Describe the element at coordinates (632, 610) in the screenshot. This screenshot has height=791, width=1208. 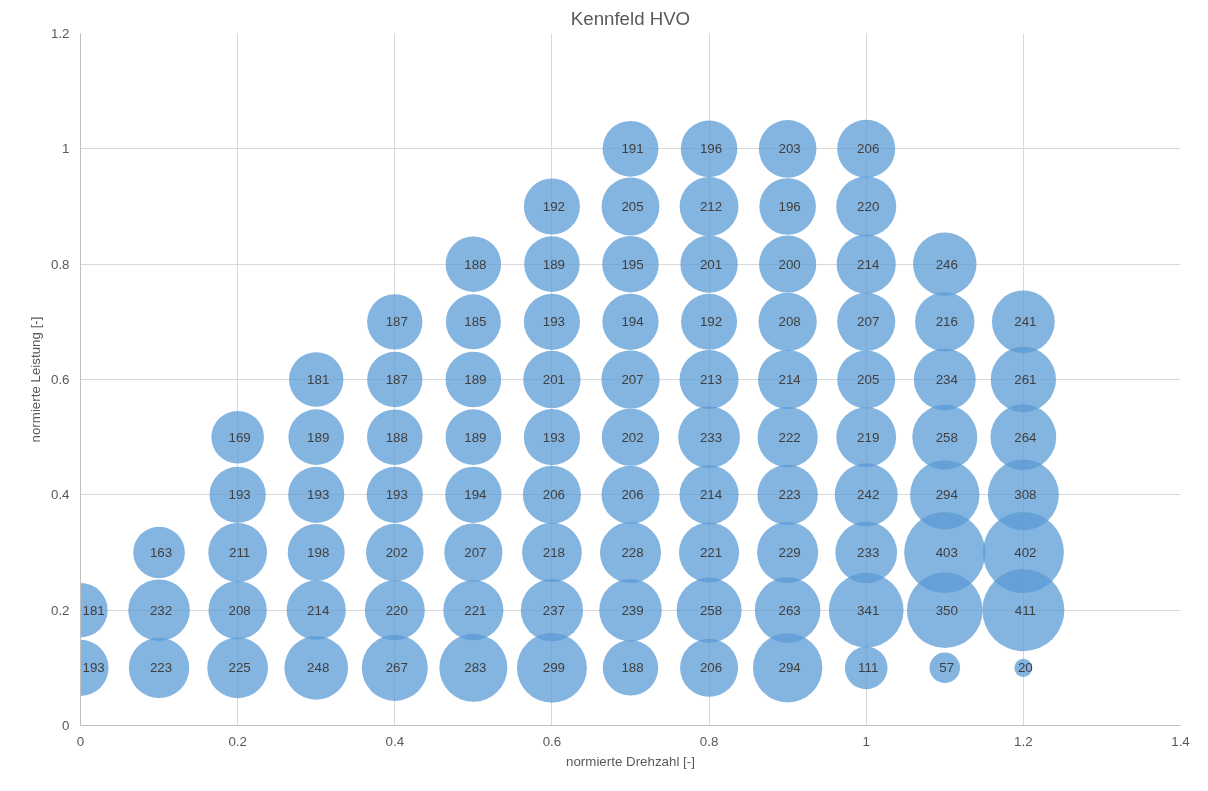
I see `data-label: 239` at that location.